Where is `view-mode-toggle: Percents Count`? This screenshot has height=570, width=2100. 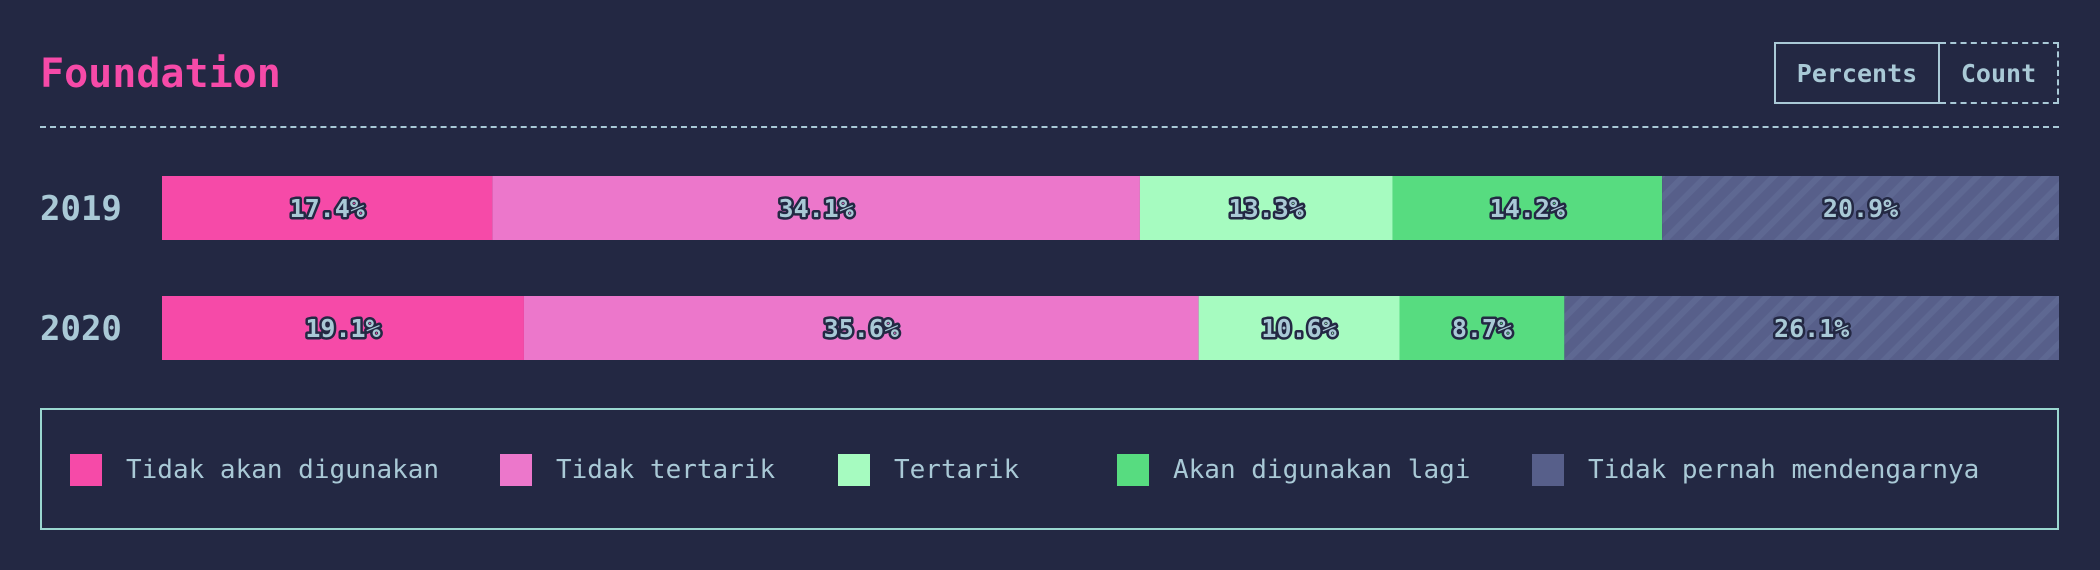
view-mode-toggle: Percents Count is located at coordinates (1916, 73).